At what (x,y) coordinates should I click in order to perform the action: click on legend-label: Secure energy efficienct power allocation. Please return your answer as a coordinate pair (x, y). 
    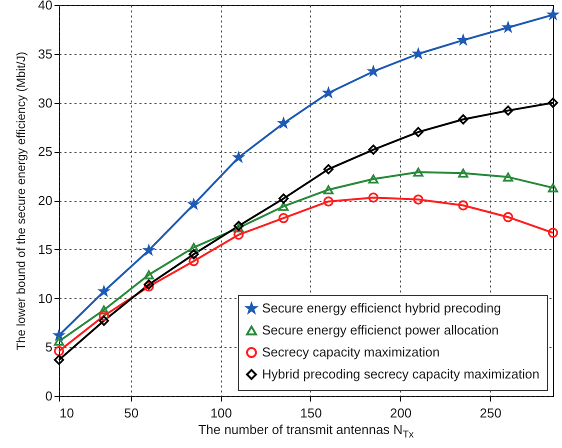
    Looking at the image, I should click on (380, 330).